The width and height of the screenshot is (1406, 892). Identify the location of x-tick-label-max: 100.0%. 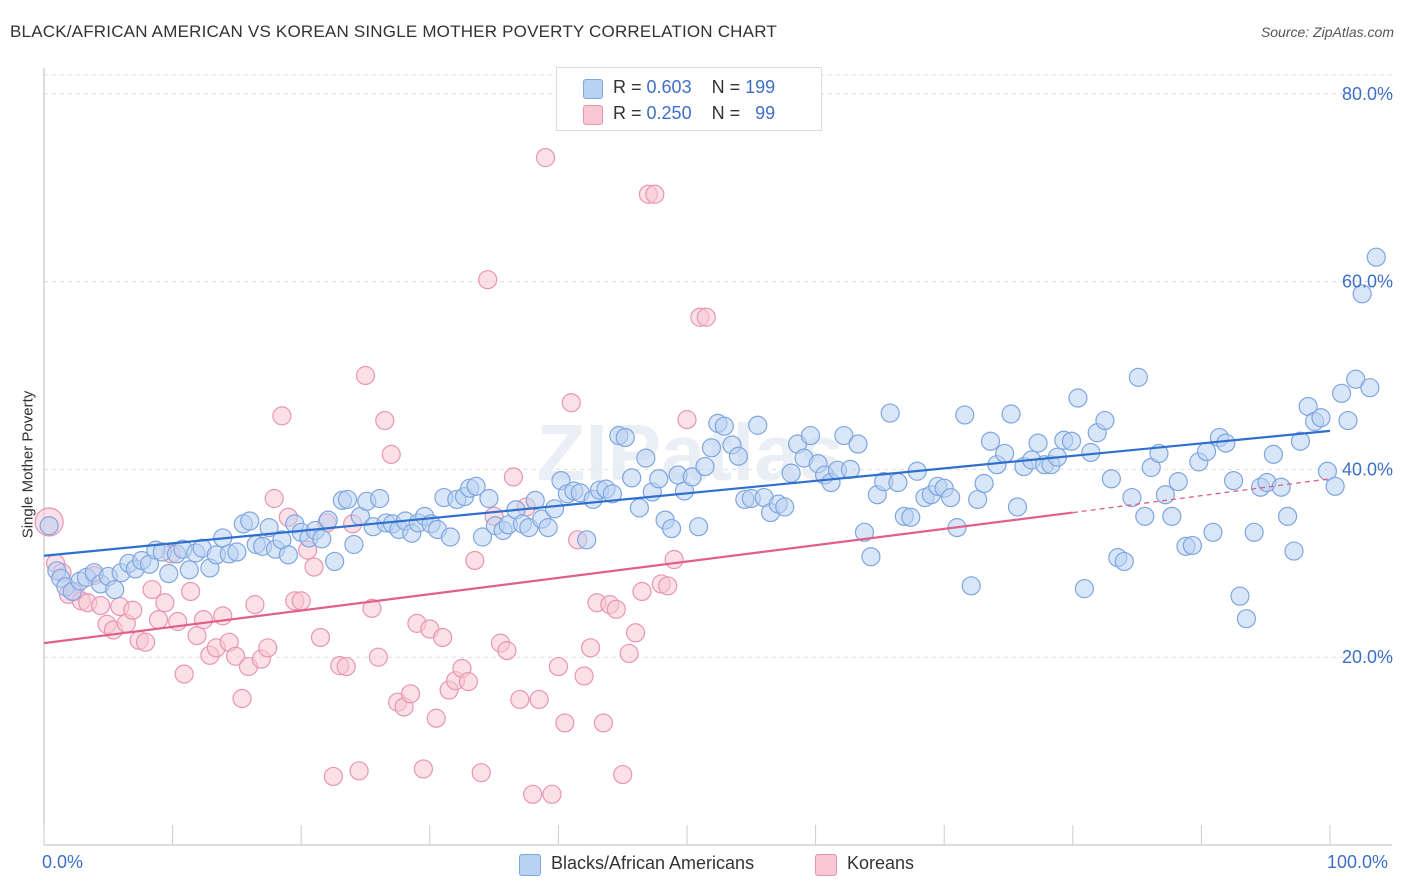
(1358, 862).